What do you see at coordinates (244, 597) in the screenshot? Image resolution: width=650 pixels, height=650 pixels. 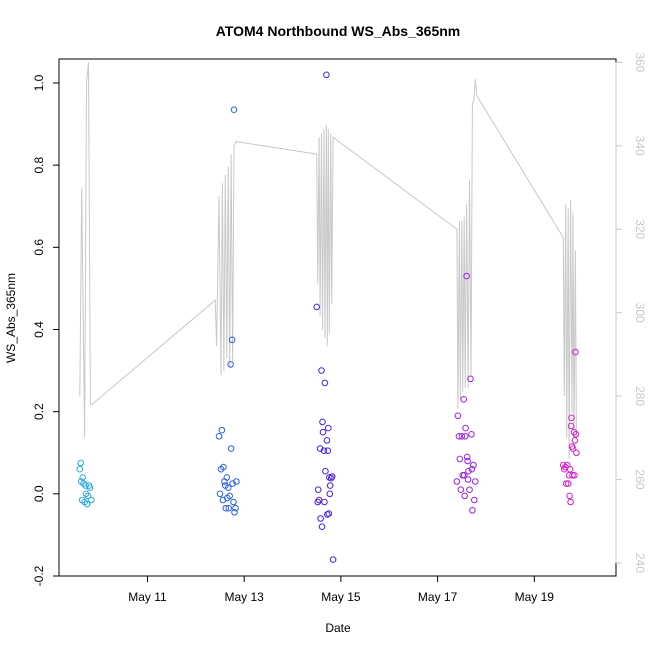 I see `x-tick-label: May 13` at bounding box center [244, 597].